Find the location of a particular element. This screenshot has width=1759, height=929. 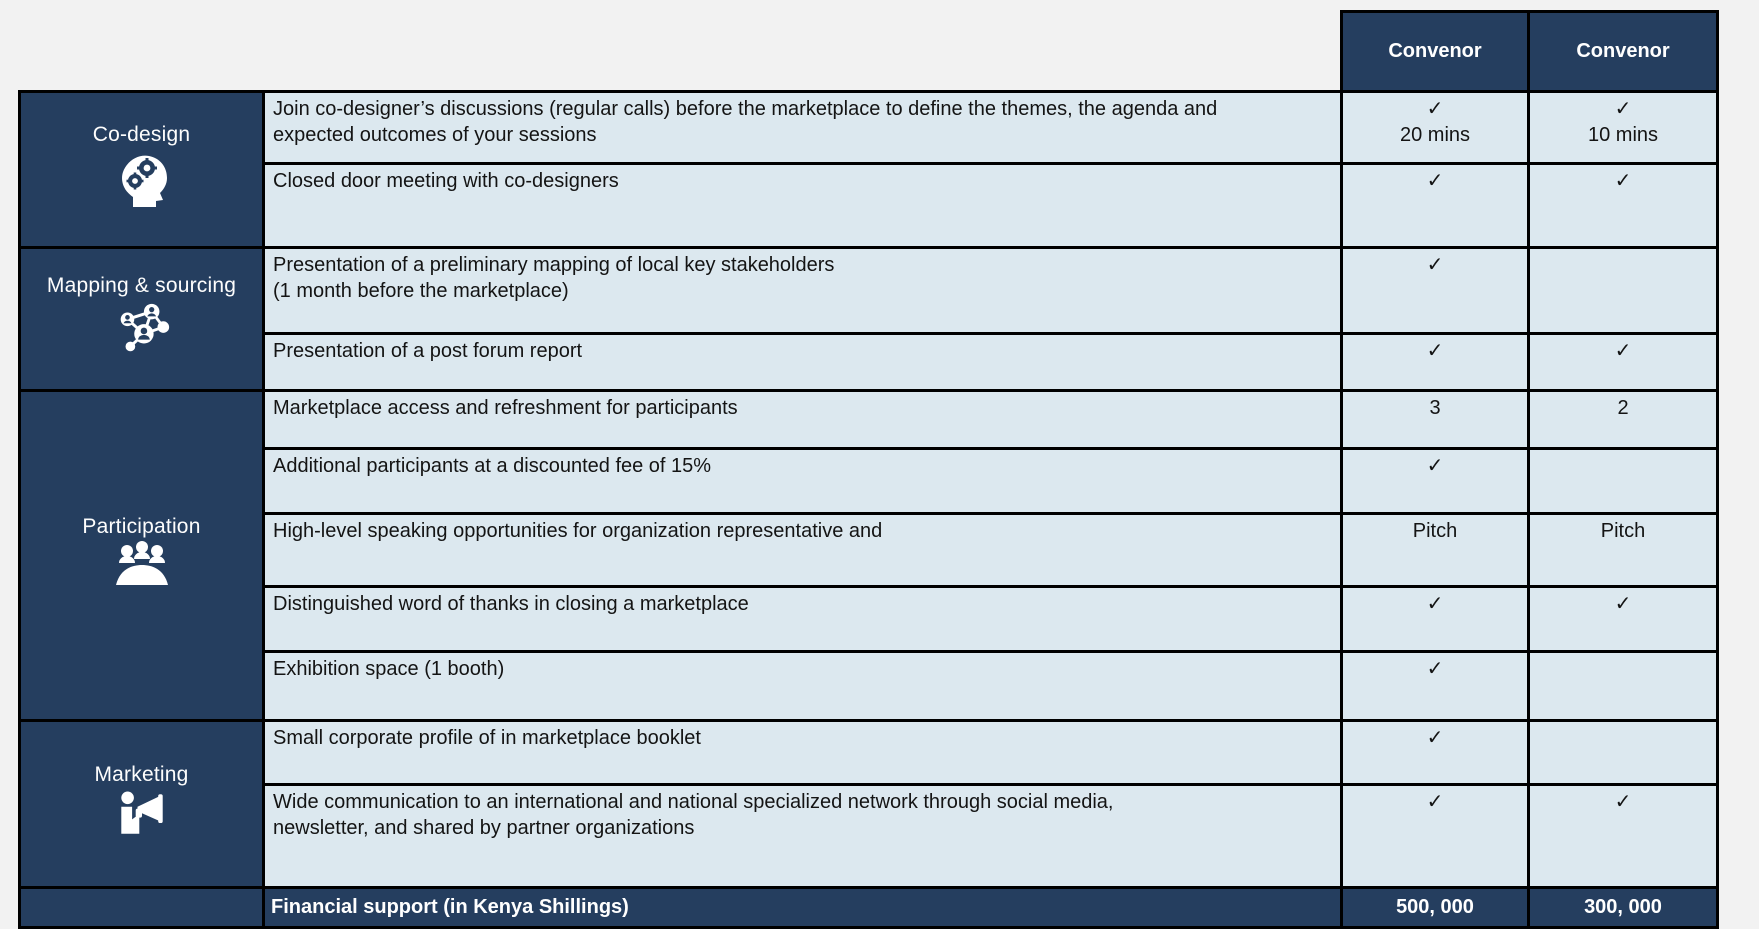

network-people-icon is located at coordinates (142, 331).